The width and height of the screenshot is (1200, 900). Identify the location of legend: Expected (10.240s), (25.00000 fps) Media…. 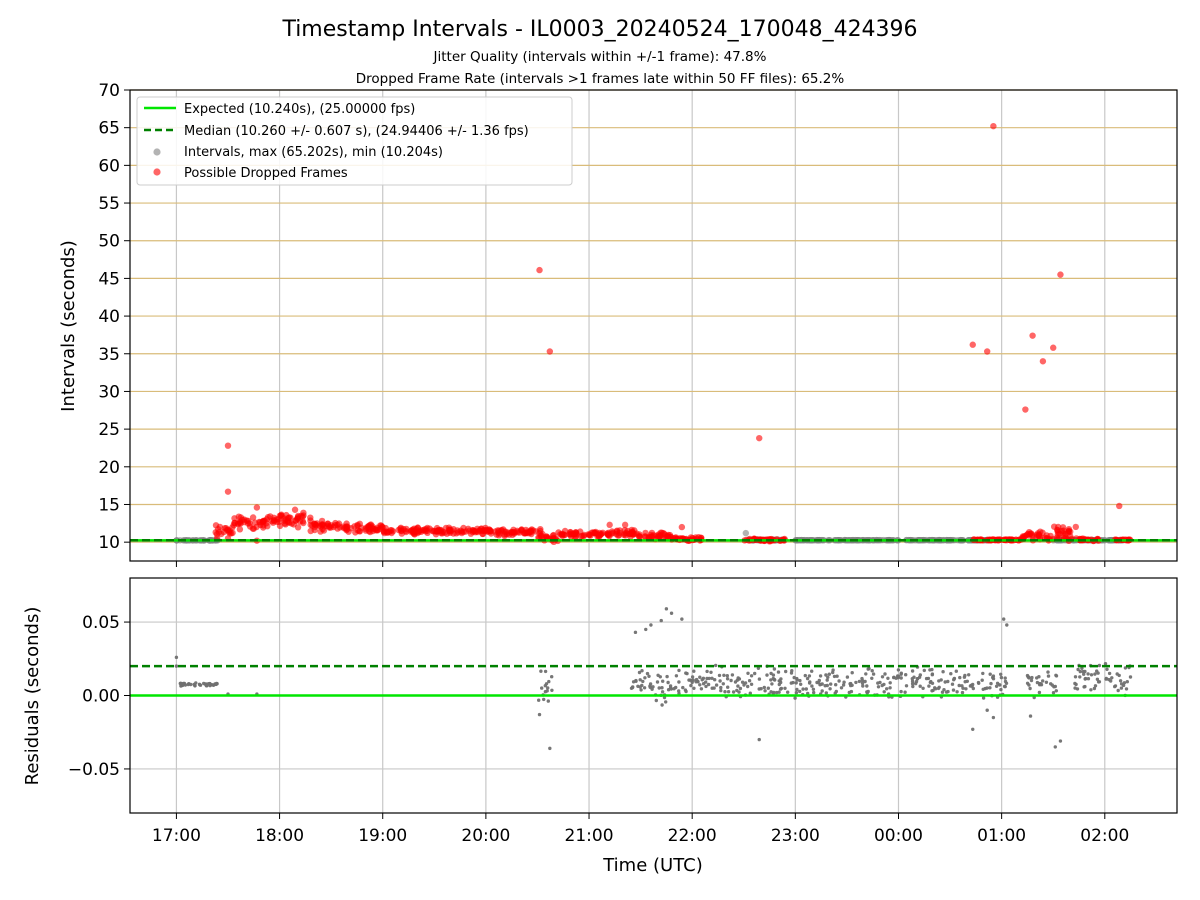
(354, 141).